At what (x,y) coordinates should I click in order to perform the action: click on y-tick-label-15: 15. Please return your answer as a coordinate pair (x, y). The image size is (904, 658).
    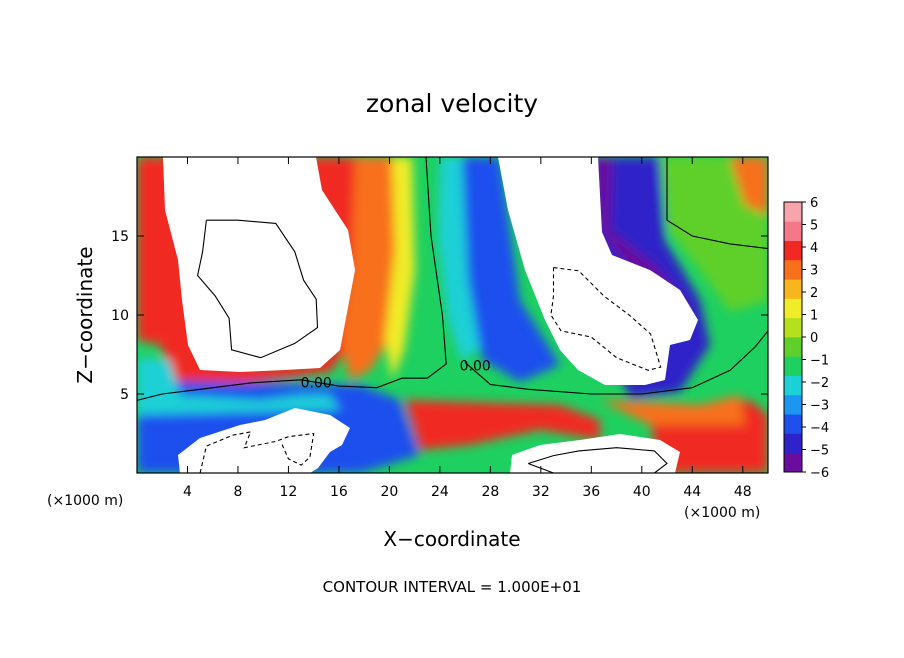
    Looking at the image, I should click on (120, 237).